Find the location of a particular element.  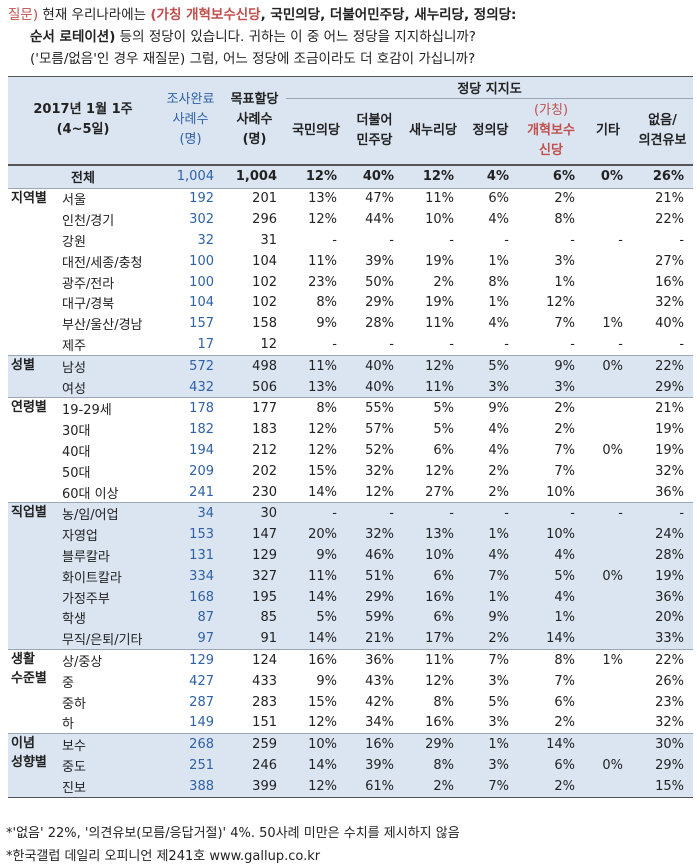

none-pct: 29% is located at coordinates (663, 765).